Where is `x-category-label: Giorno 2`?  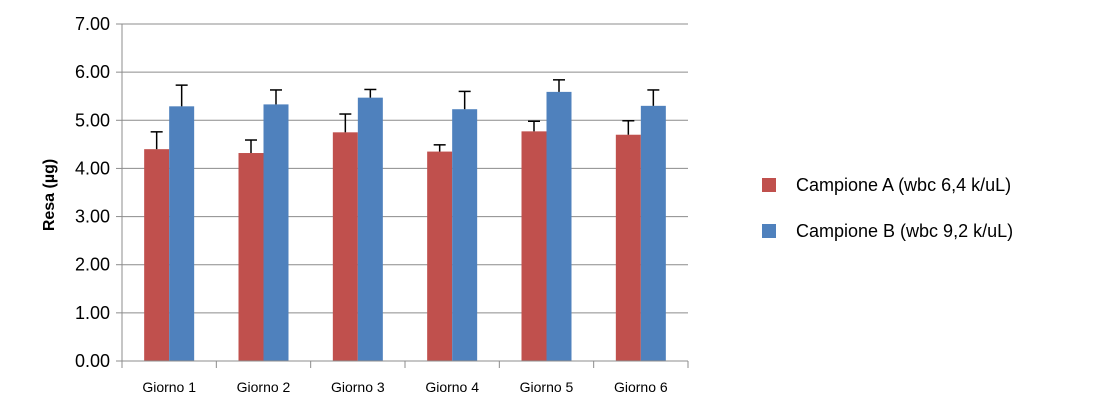
x-category-label: Giorno 2 is located at coordinates (264, 387).